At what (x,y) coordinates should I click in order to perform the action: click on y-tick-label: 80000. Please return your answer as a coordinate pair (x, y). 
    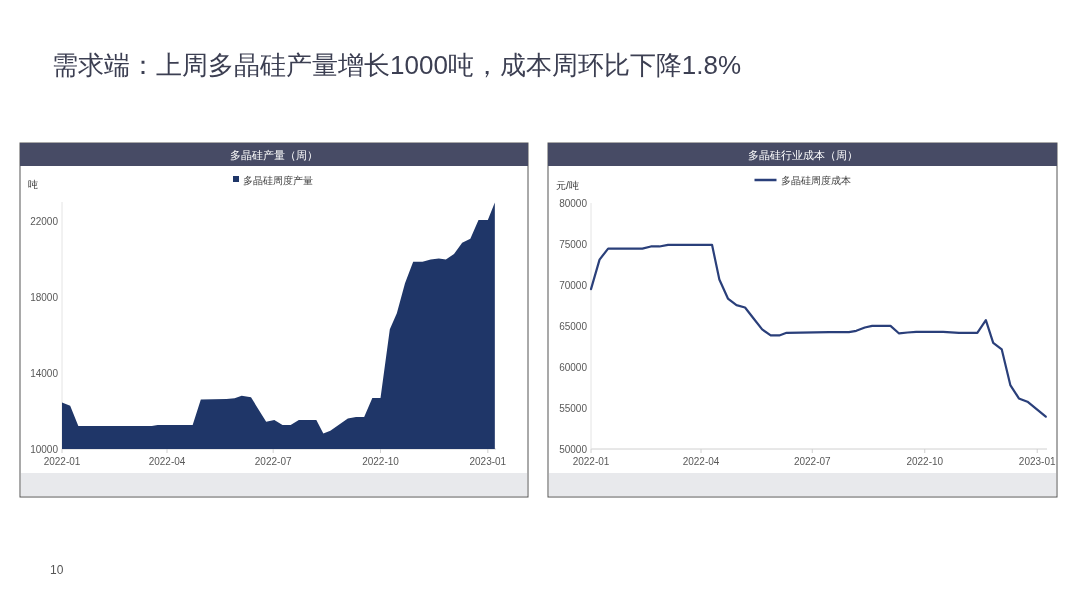
    Looking at the image, I should click on (573, 203).